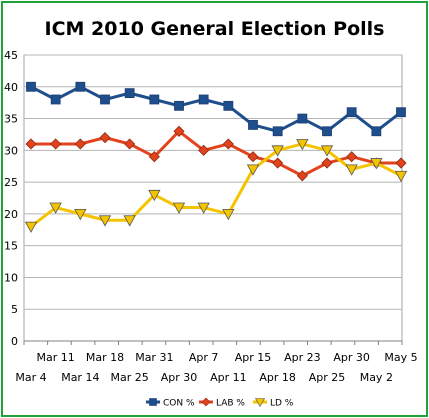 This screenshot has width=429, height=418. Describe the element at coordinates (130, 377) in the screenshot. I see `x-tick-label-lower: Mar 25` at that location.